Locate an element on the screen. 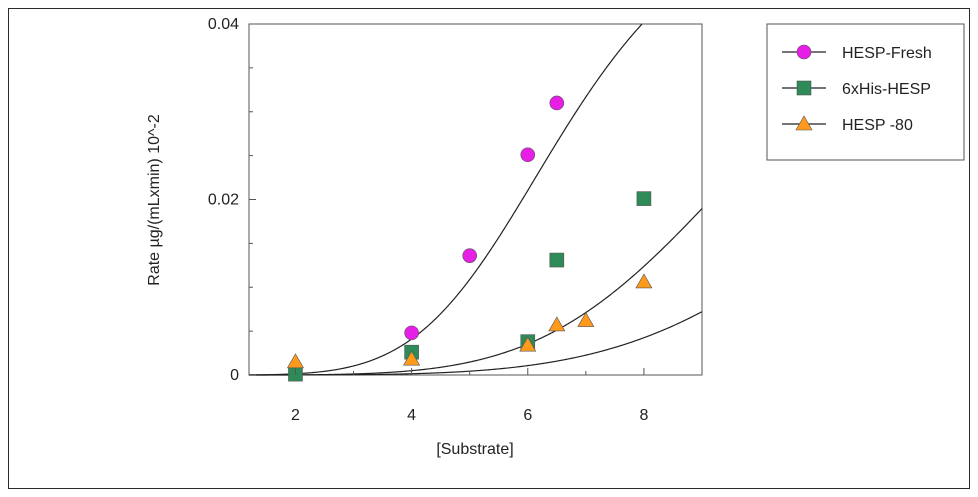 This screenshot has width=978, height=497. x-tick-label: 8 is located at coordinates (643, 415).